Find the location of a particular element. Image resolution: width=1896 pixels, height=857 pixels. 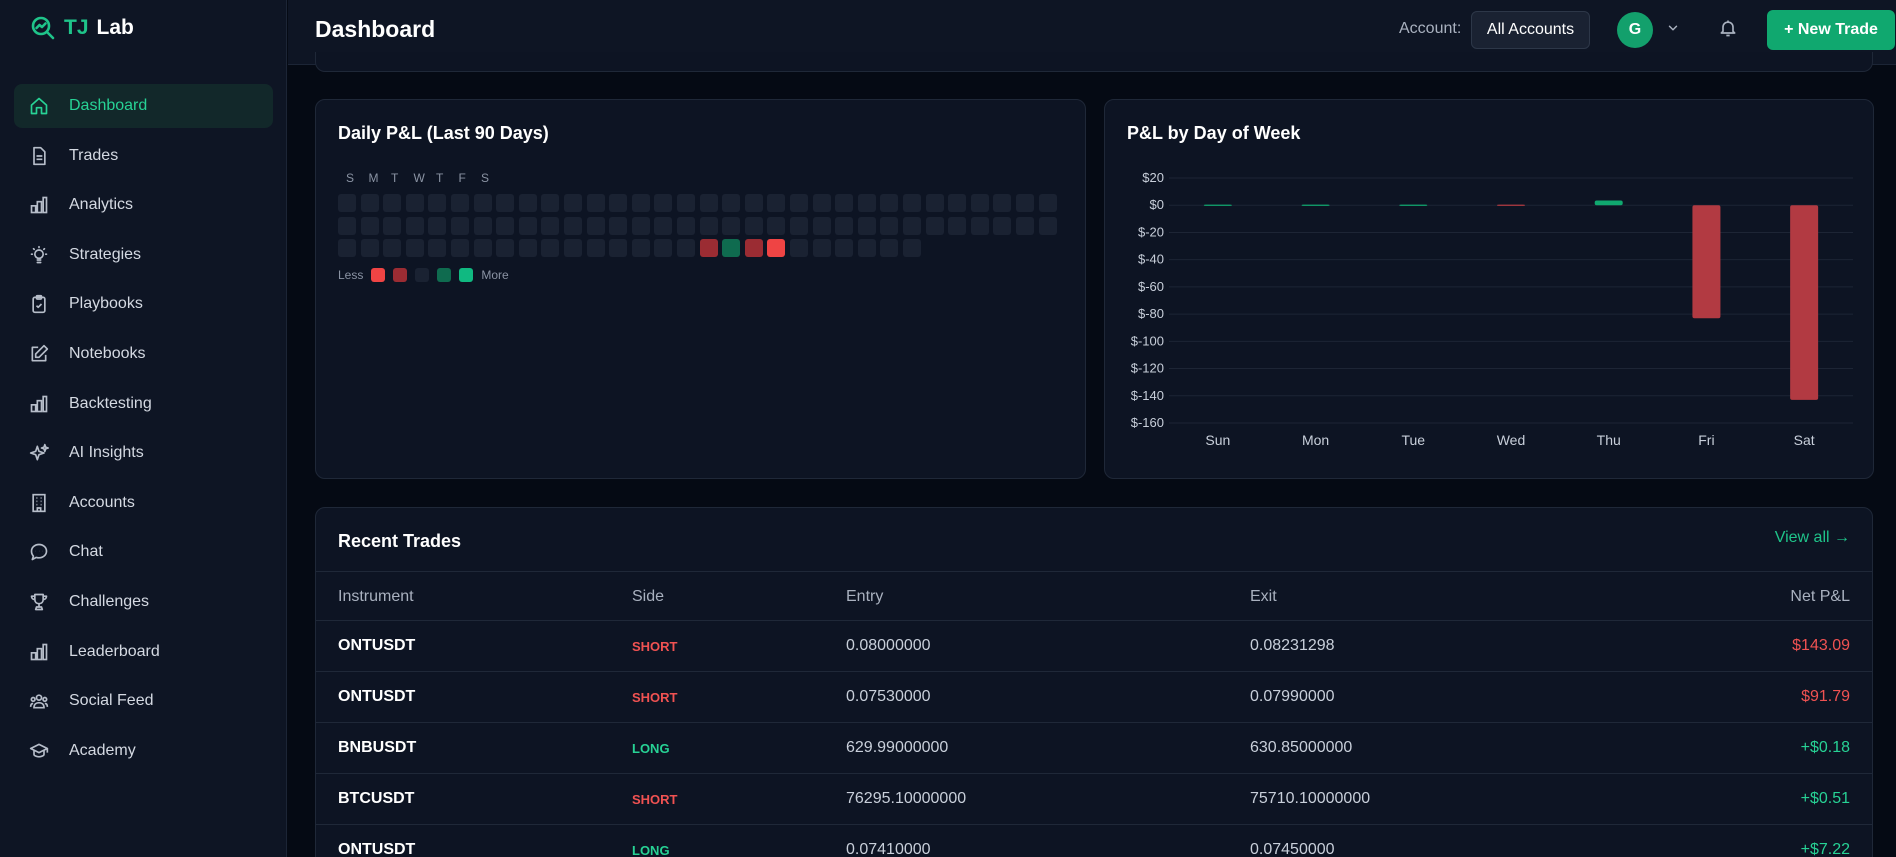

sidebar-item-notebooks: Notebooks is located at coordinates (143, 354).